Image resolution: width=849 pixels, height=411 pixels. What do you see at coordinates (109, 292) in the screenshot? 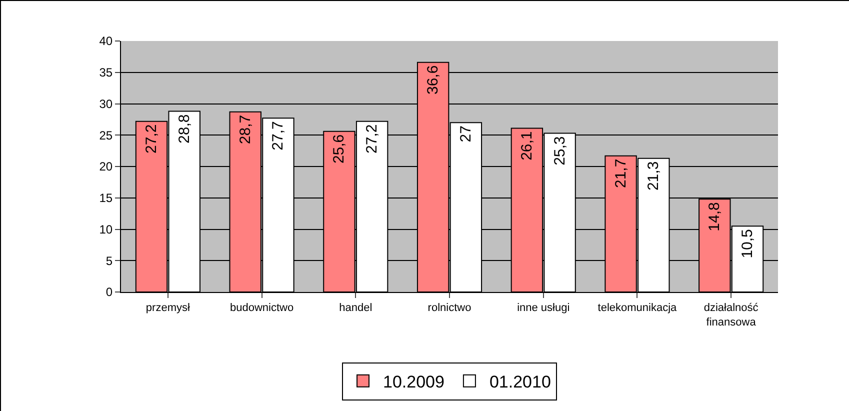
I see `y-tick-label: 0` at bounding box center [109, 292].